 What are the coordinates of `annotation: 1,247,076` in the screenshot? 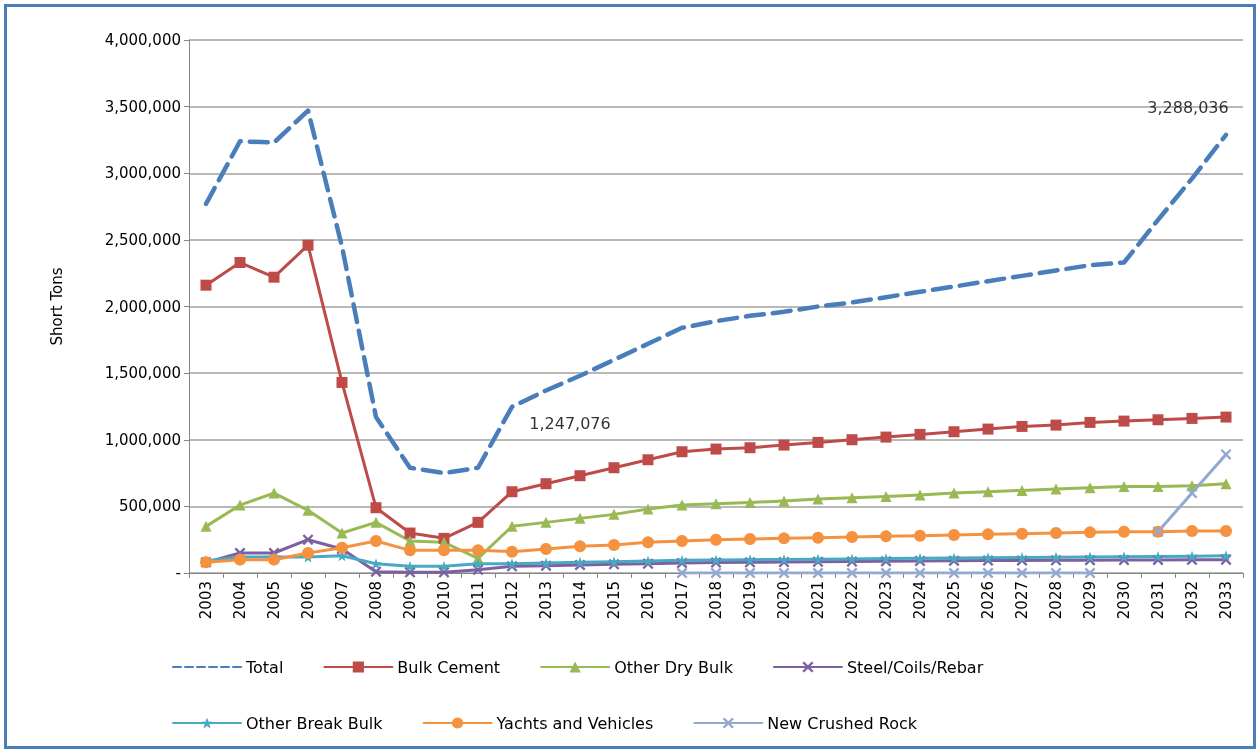 It's located at (570, 424).